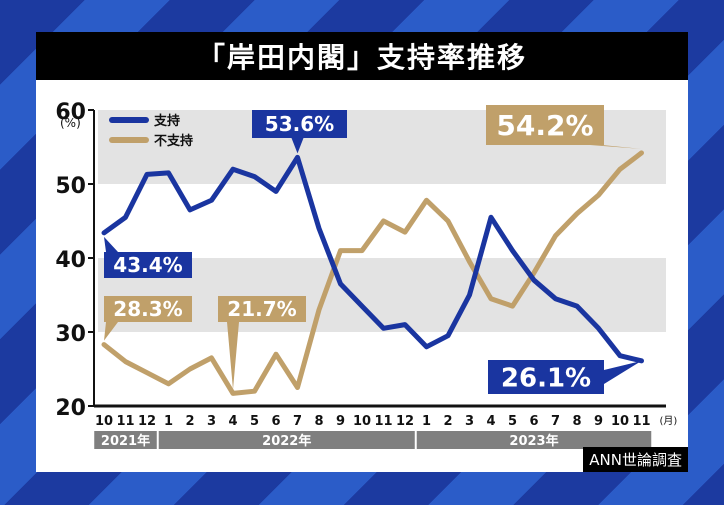 This screenshot has height=505, width=724. Describe the element at coordinates (382, 295) in the screenshot. I see `grid-band` at that location.